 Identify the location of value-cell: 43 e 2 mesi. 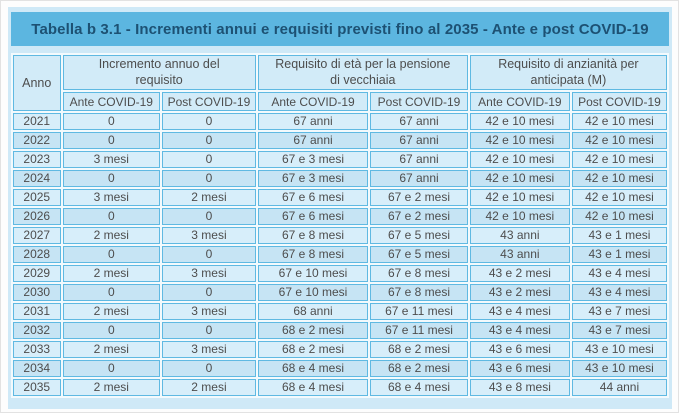
(519, 274).